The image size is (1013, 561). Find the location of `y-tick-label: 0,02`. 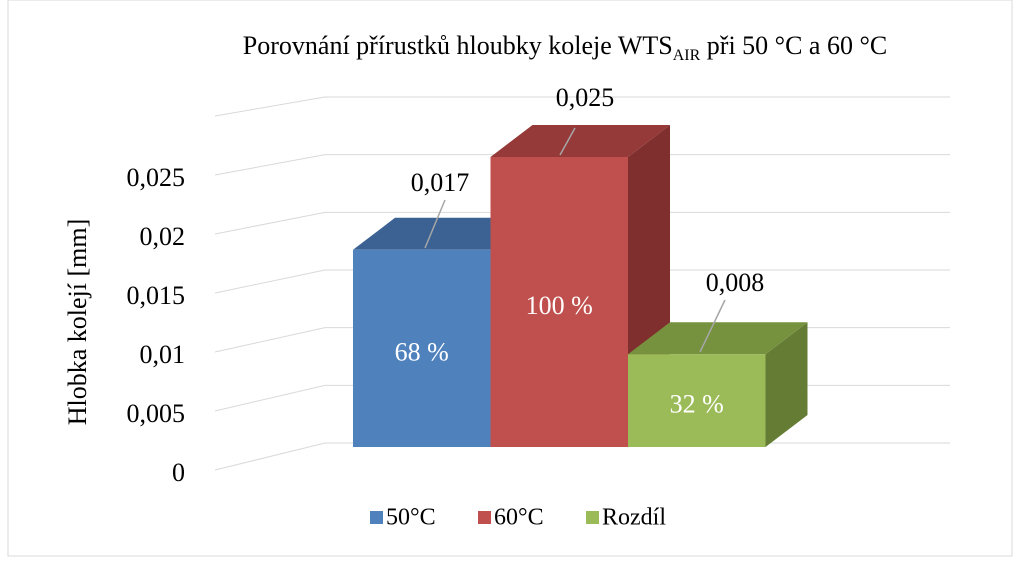

y-tick-label: 0,02 is located at coordinates (163, 236).